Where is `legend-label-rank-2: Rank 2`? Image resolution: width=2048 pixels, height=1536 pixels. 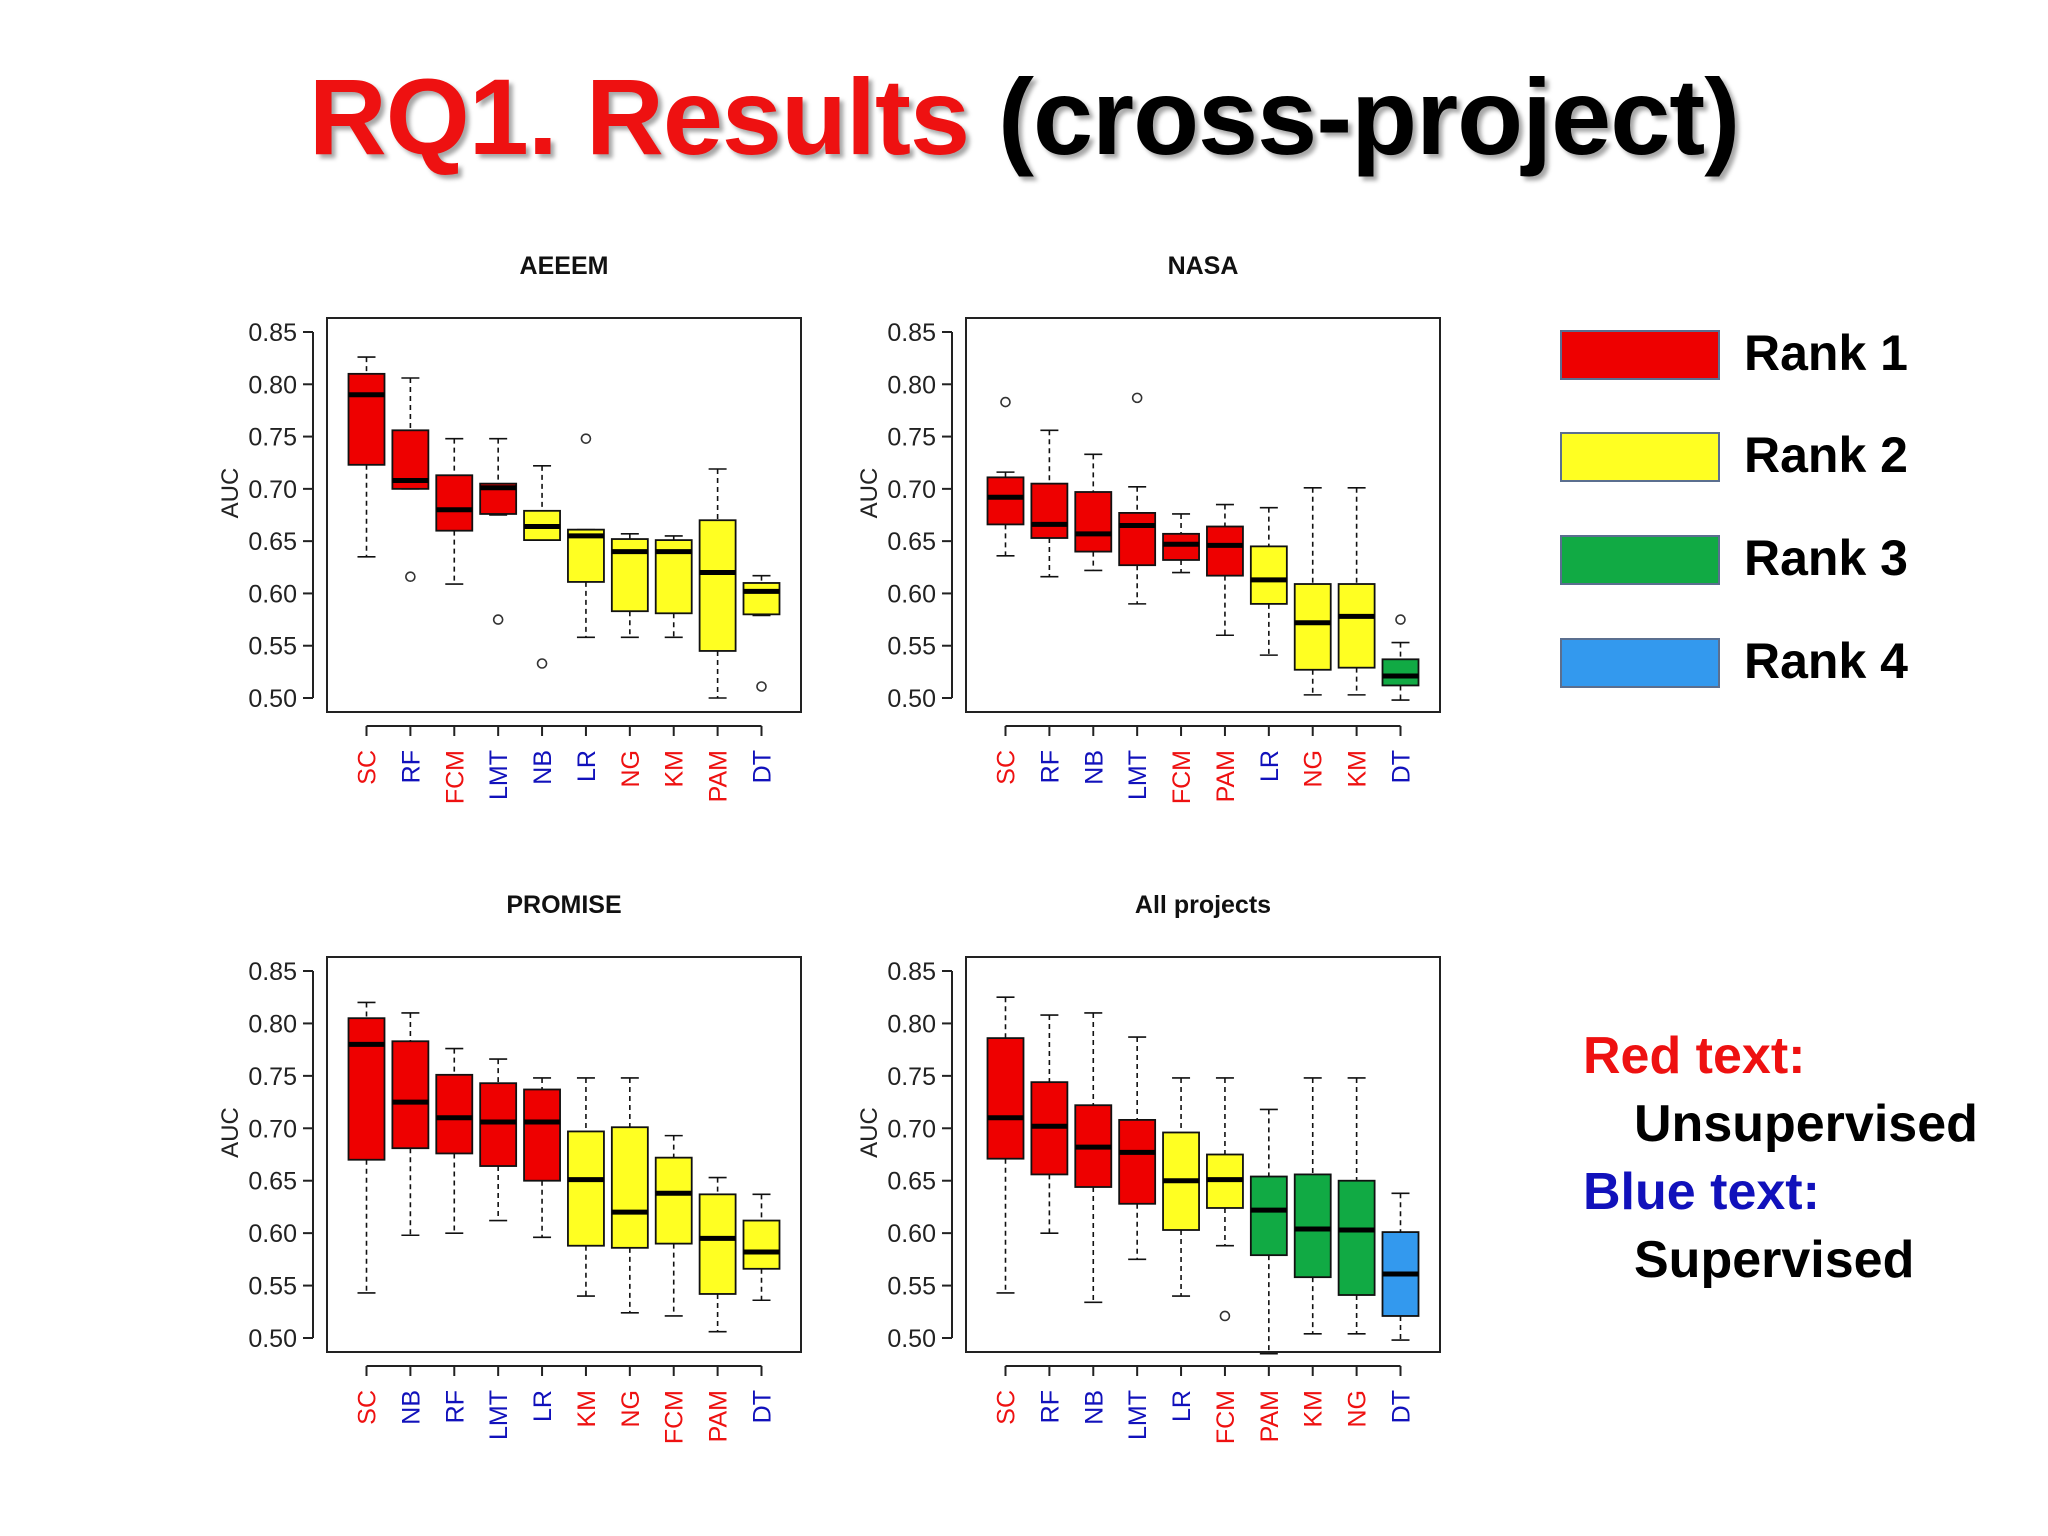 legend-label-rank-2: Rank 2 is located at coordinates (1826, 455).